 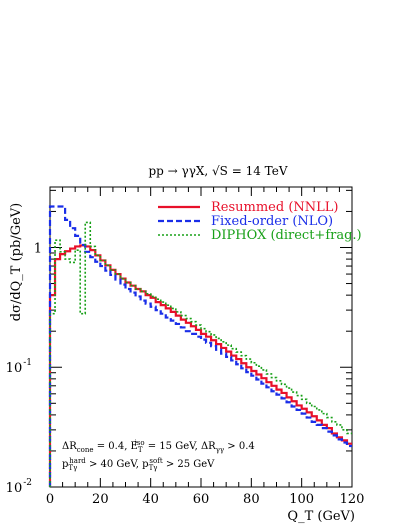 What do you see at coordinates (286, 235) in the screenshot?
I see `legend-label: DIPHOX (direct+frag.)` at bounding box center [286, 235].